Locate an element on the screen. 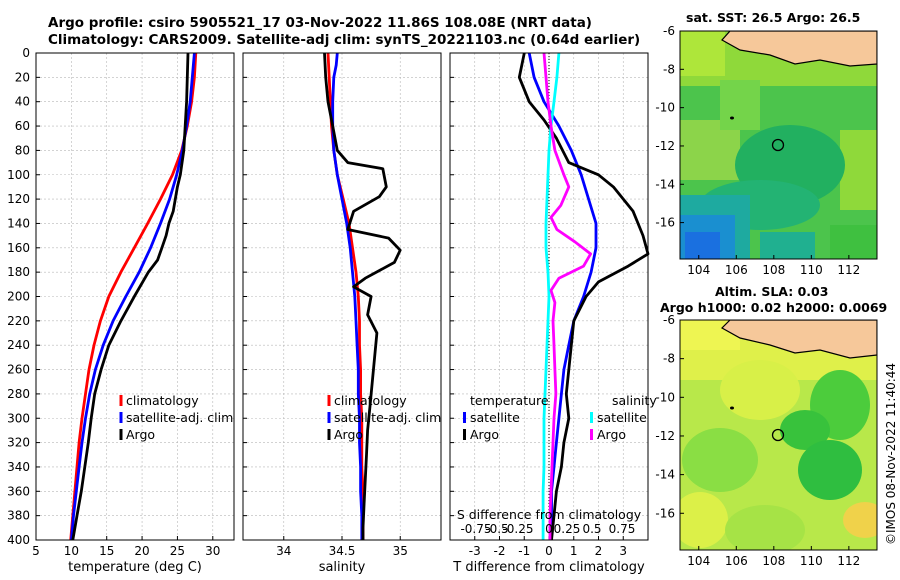  sla-map-field is located at coordinates (778, 435).